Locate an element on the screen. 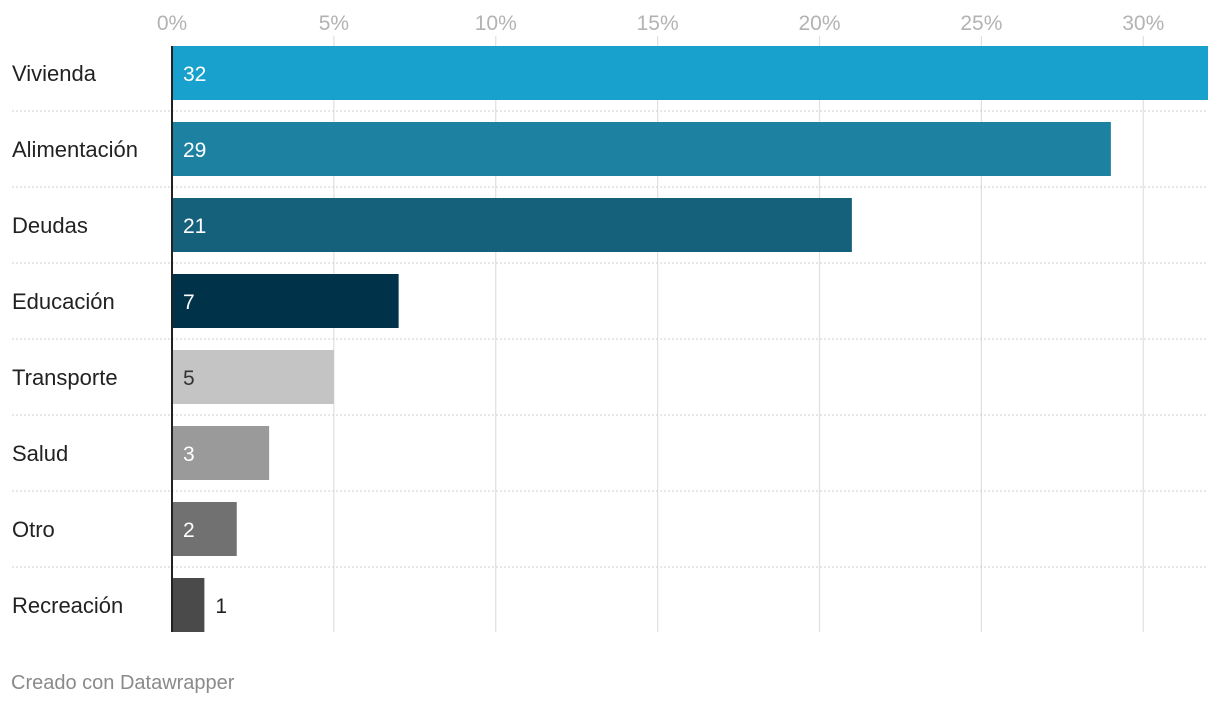  bar-educación is located at coordinates (285, 301).